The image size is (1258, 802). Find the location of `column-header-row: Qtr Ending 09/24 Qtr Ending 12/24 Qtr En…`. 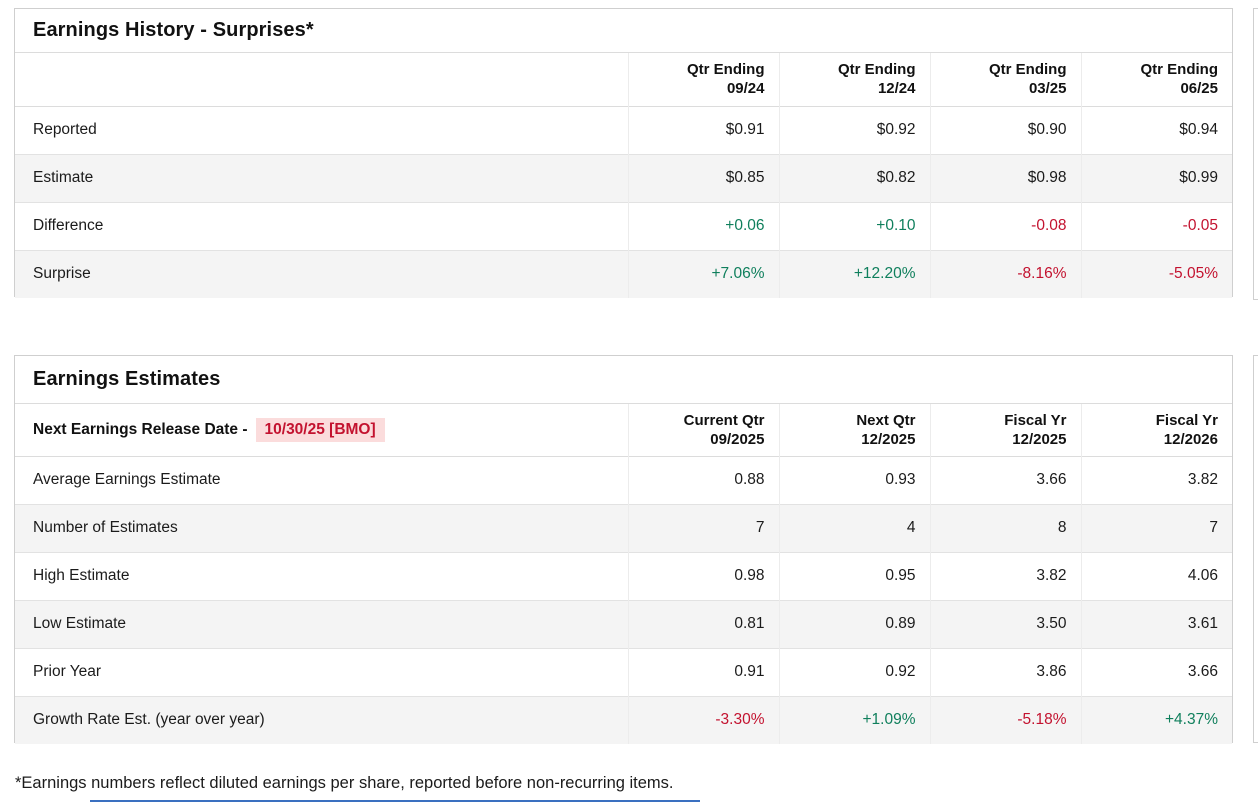

column-header-row: Qtr Ending 09/24 Qtr Ending 12/24 Qtr En… is located at coordinates (623, 79).